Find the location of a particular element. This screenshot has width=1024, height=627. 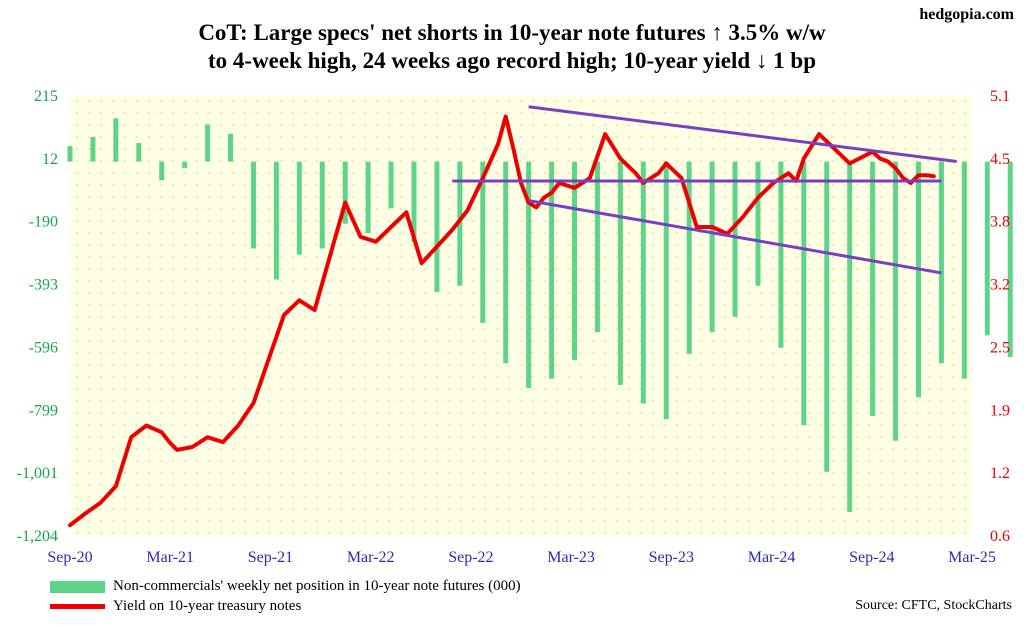

left-axis-tick-label: -190 is located at coordinates (43, 222).